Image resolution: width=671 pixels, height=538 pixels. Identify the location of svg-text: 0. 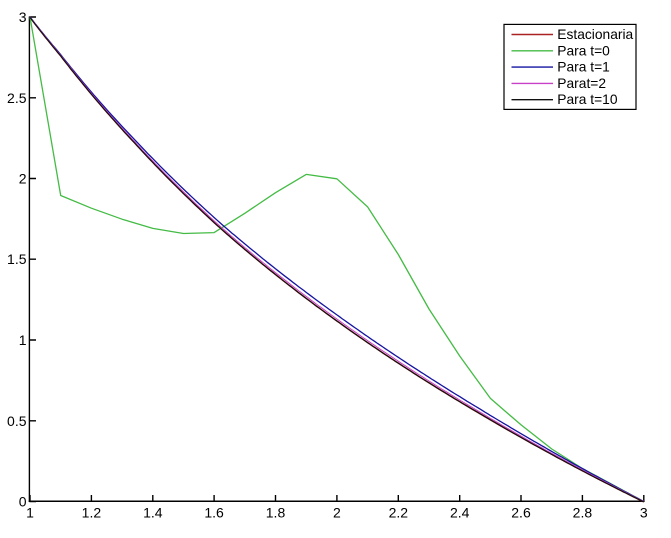
(23, 502).